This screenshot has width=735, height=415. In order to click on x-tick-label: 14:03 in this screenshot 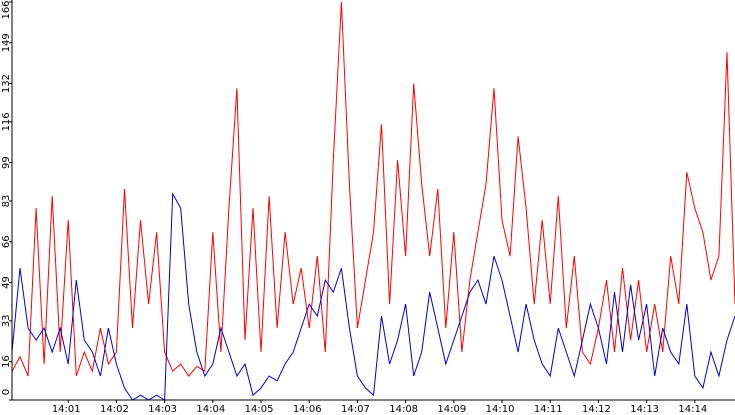, I will do `click(162, 409)`.